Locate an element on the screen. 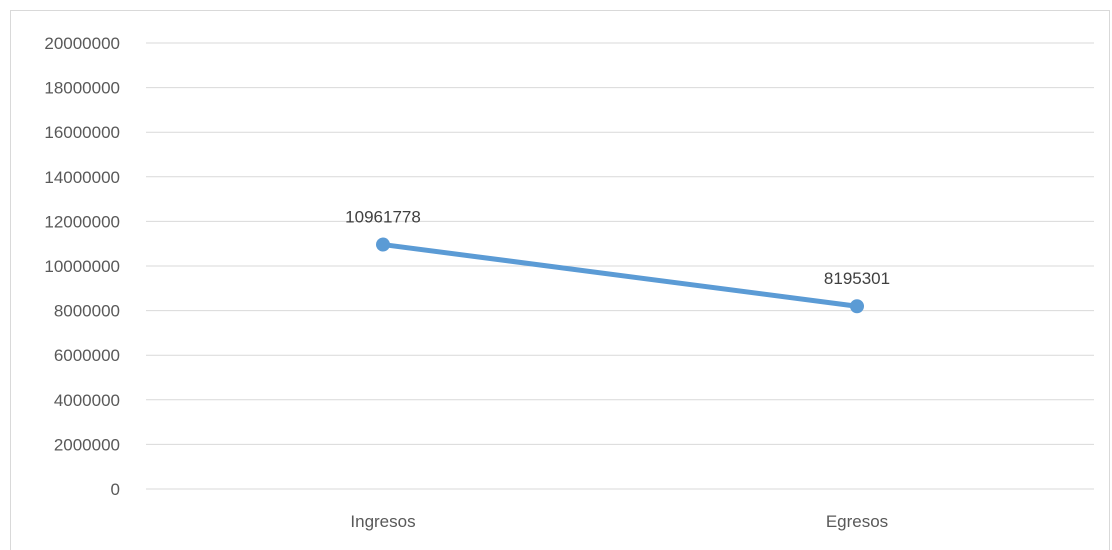 The height and width of the screenshot is (550, 1112). series-layer is located at coordinates (620, 275).